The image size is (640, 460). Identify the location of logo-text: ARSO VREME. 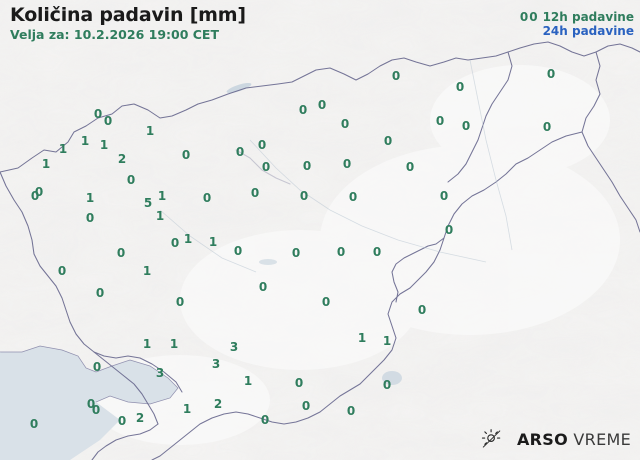
(574, 439).